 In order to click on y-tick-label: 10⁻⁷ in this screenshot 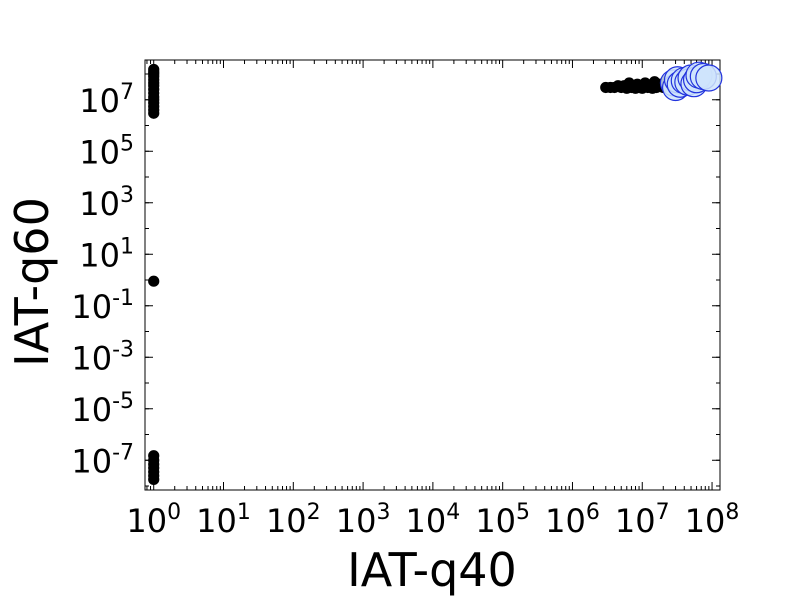, I will do `click(102, 460)`.